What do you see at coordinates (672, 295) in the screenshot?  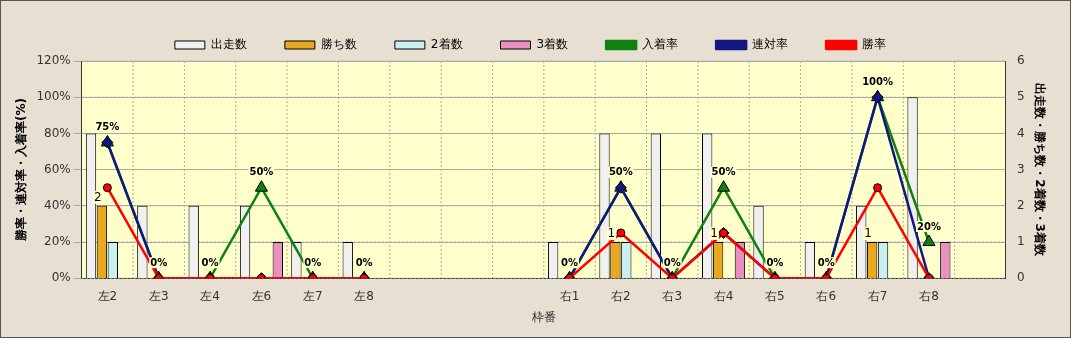 I see `x-tick-label: 右3` at bounding box center [672, 295].